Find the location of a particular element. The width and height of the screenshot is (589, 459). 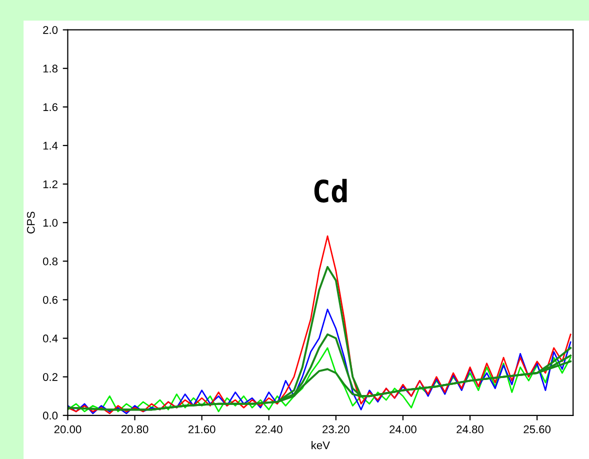

x-tick-label: 21.60 is located at coordinates (202, 429).